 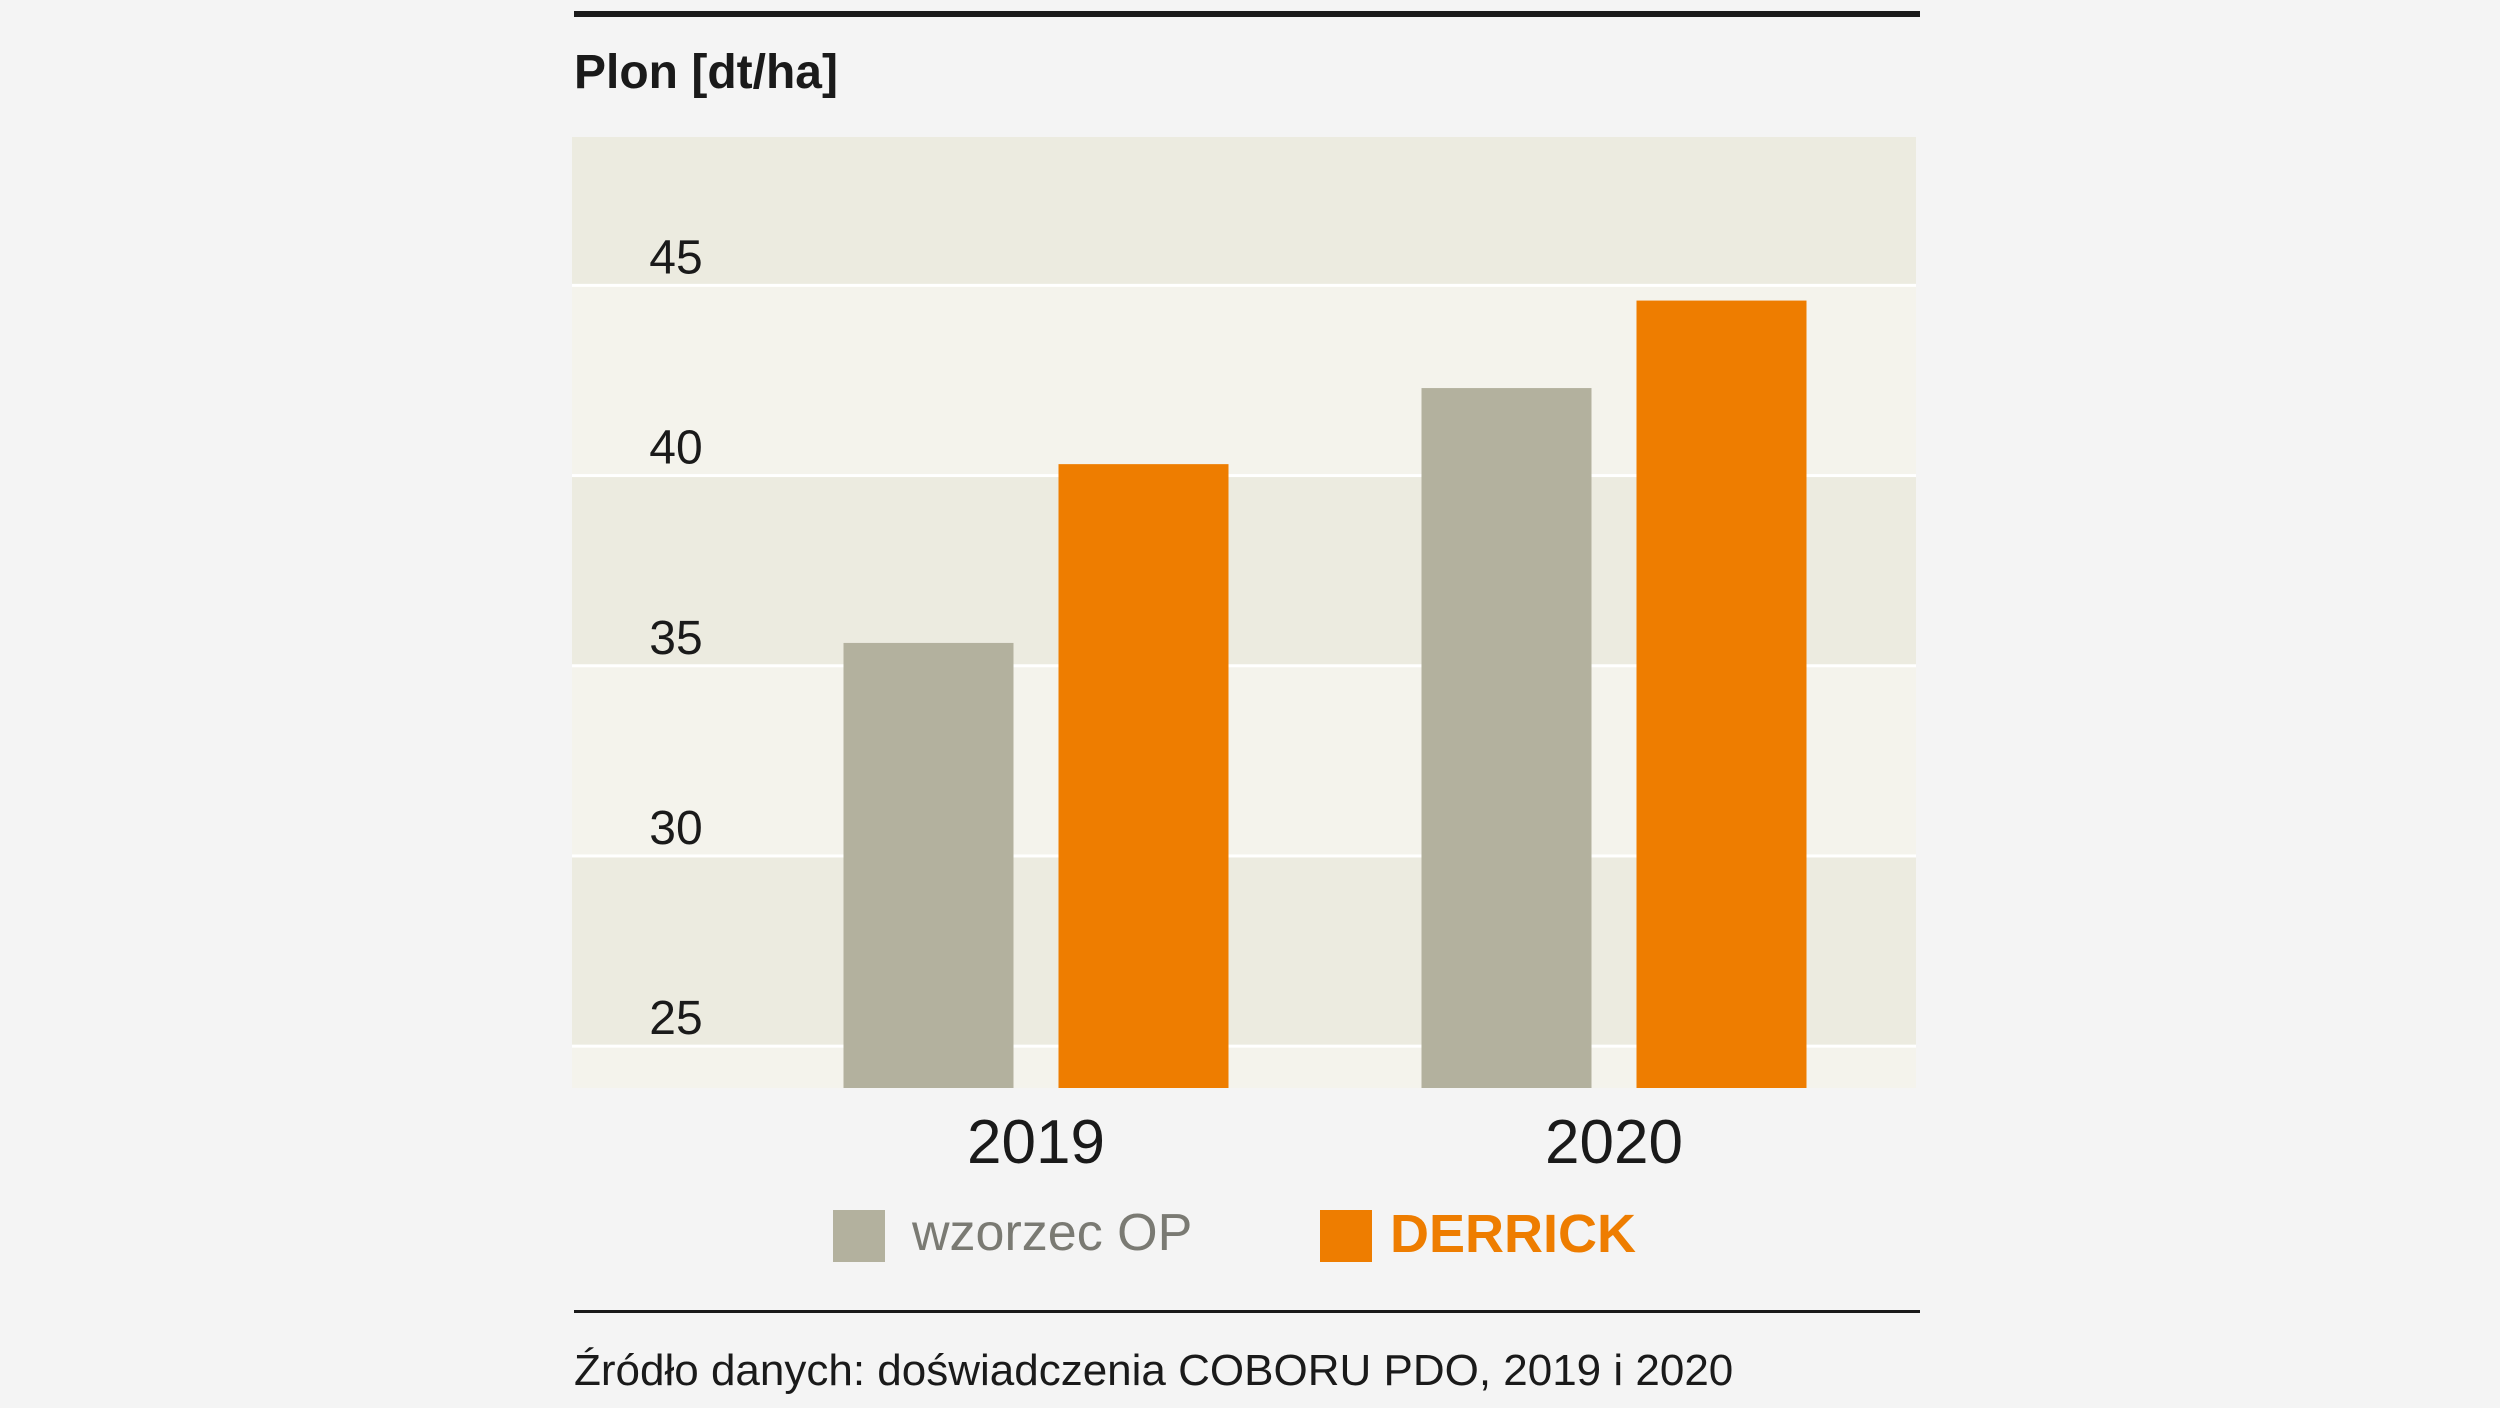 I want to click on x-tick-label: 2020, so click(x=1614, y=1142).